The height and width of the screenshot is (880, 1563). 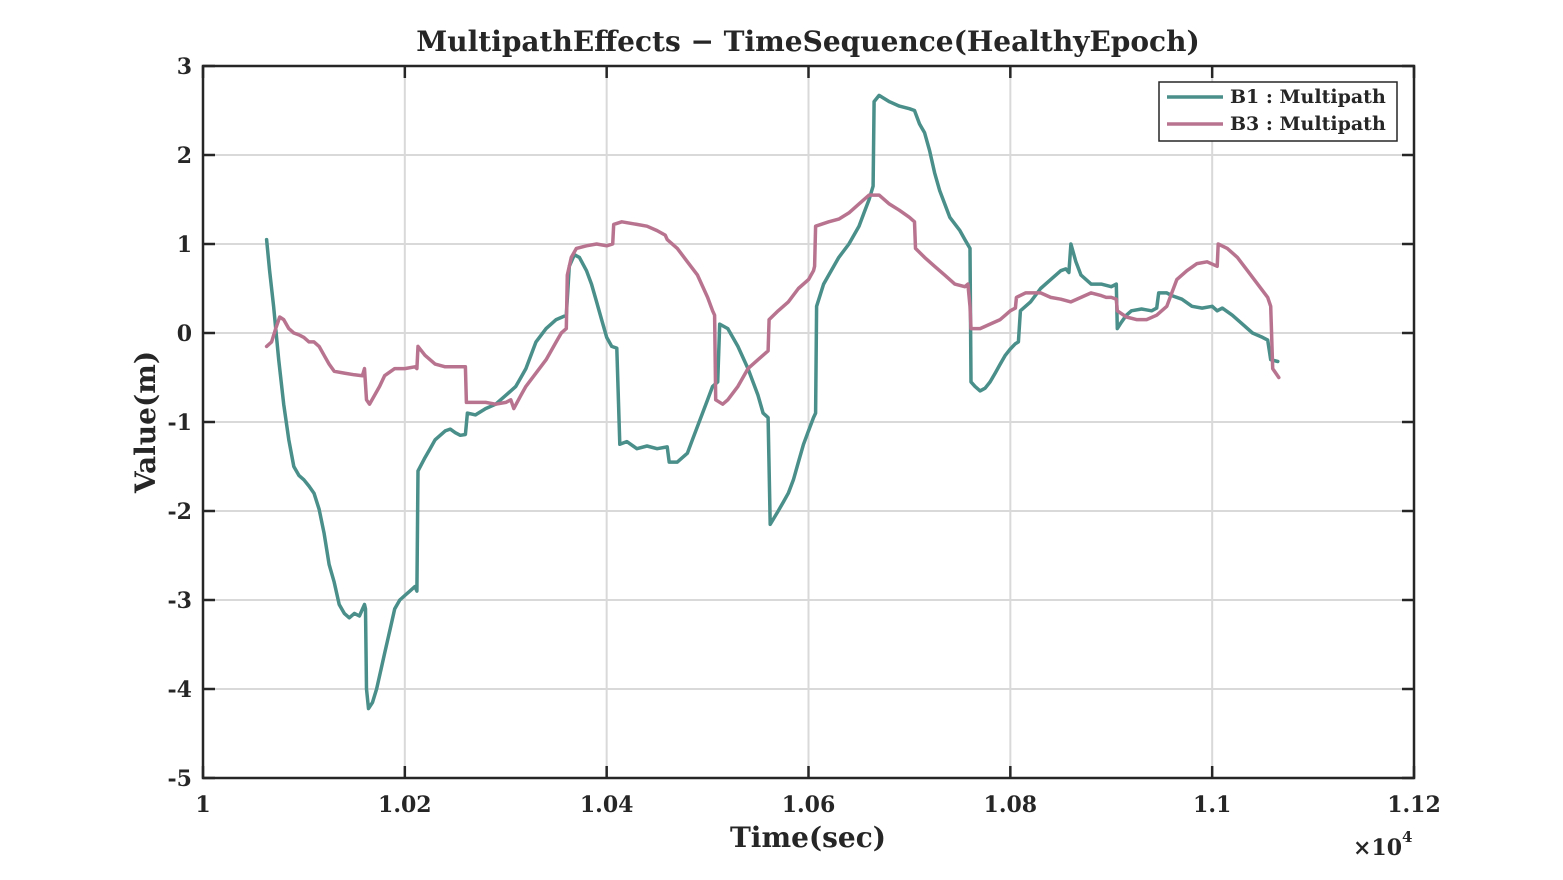 I want to click on y-axis-title: Value(m), so click(x=145, y=422).